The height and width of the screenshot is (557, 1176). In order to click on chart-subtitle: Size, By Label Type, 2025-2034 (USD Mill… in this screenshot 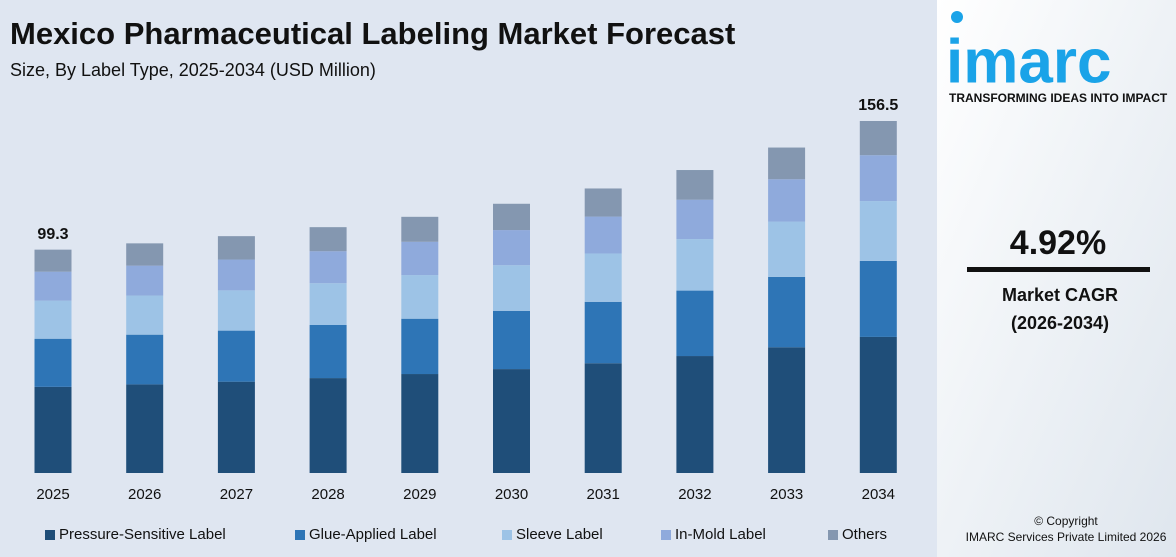, I will do `click(193, 70)`.